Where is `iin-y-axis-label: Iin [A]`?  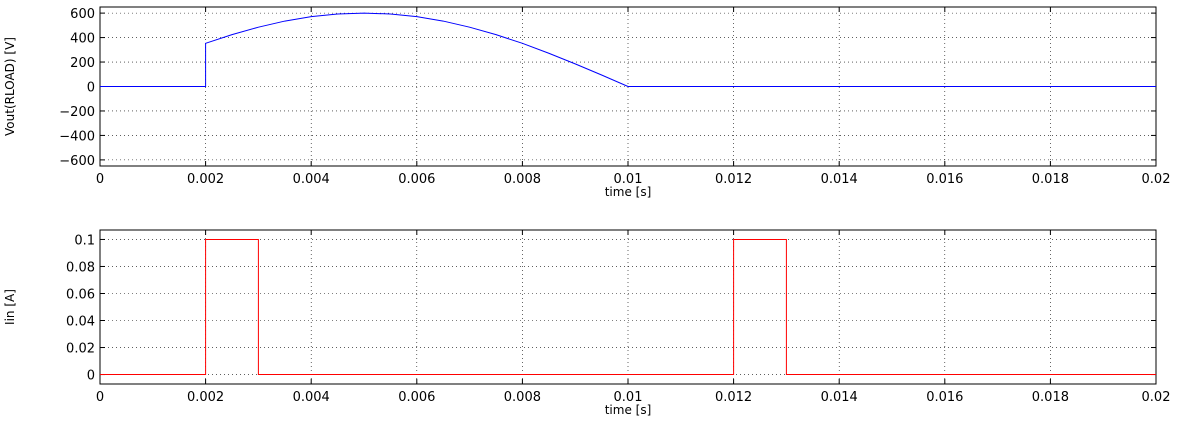
iin-y-axis-label: Iin [A] is located at coordinates (10, 307).